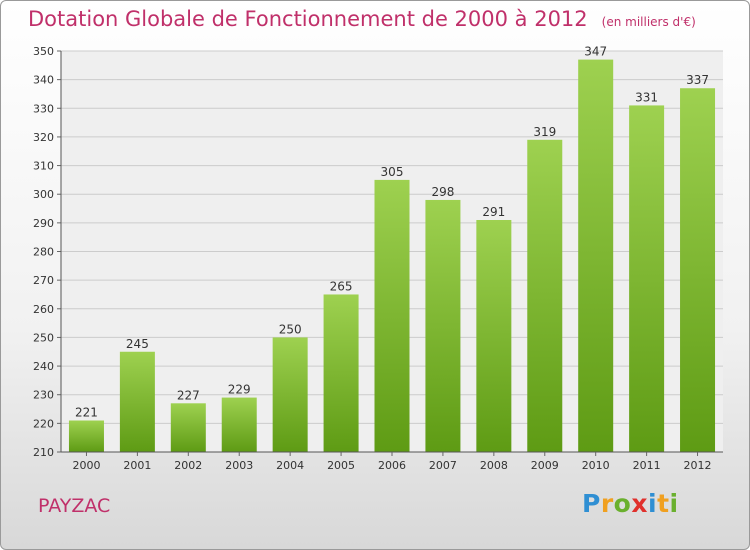  Describe the element at coordinates (443, 465) in the screenshot. I see `x-tick-label: 2007` at that location.